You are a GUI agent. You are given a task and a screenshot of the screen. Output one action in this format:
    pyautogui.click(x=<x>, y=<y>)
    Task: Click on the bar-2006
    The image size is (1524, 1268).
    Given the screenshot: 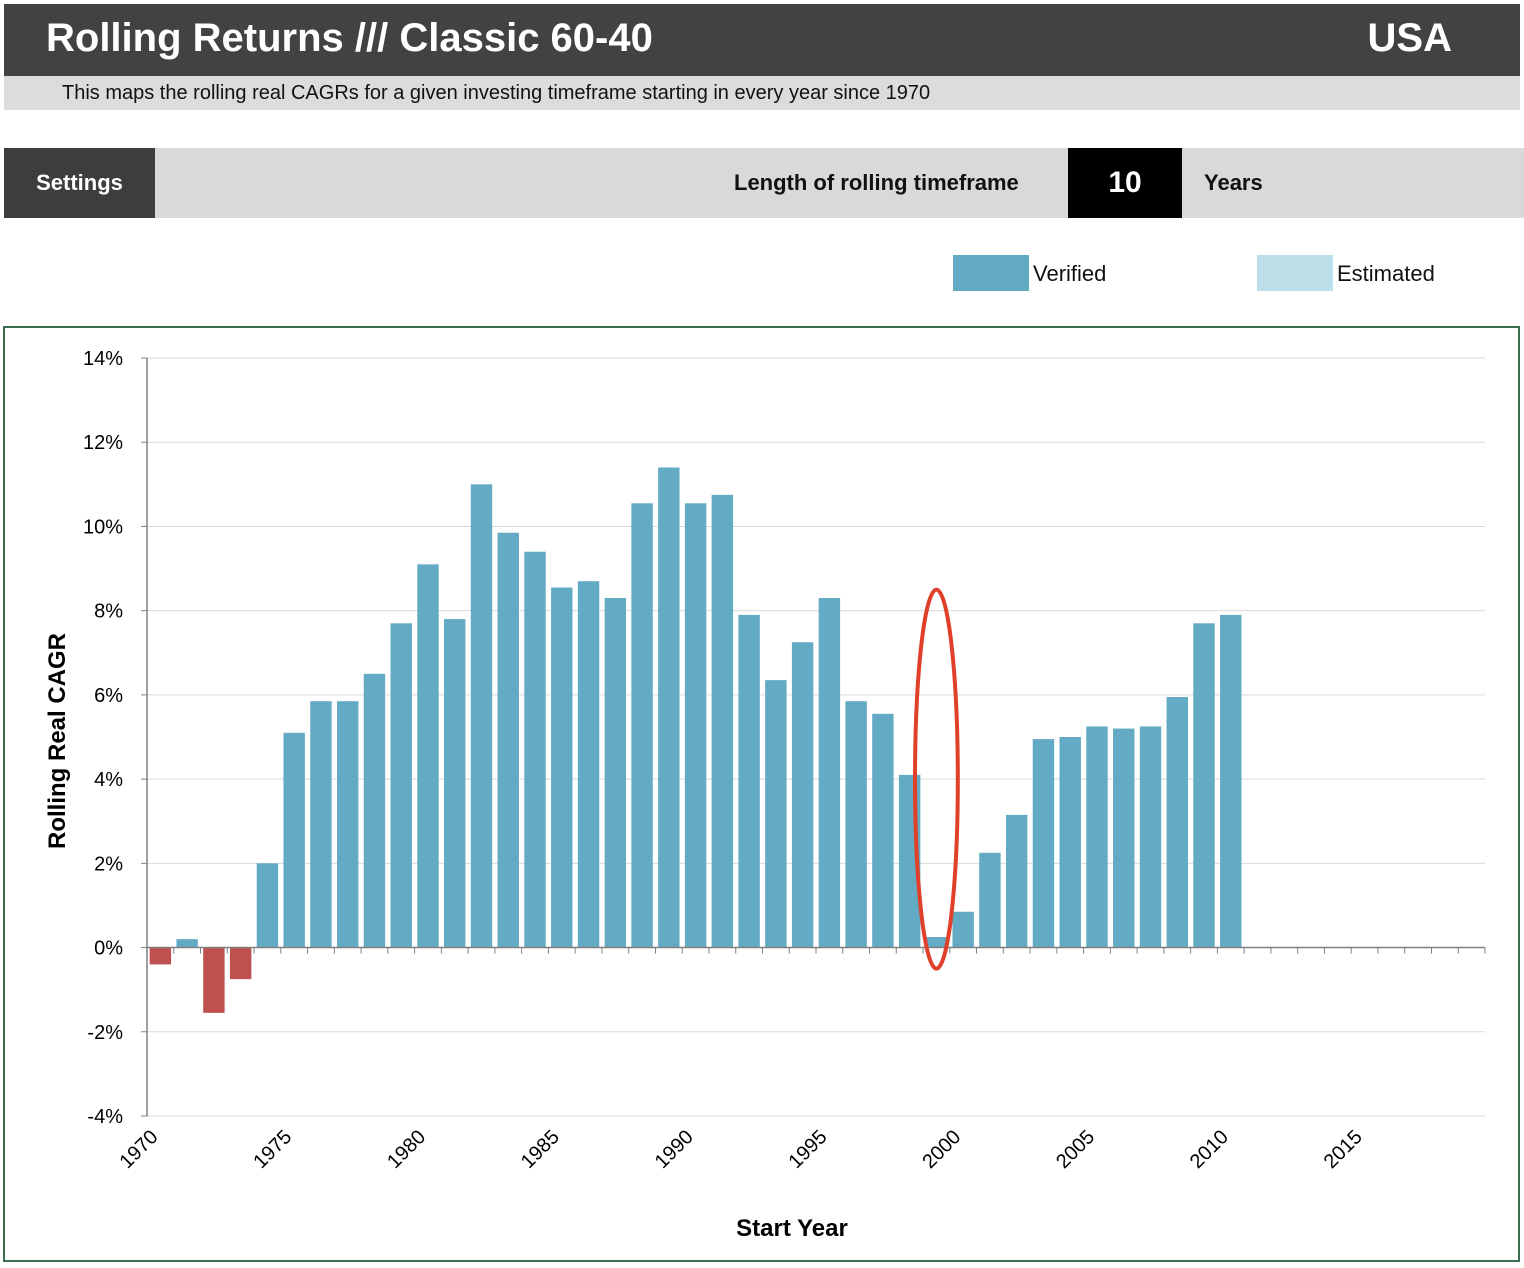 What is the action you would take?
    pyautogui.click(x=1124, y=838)
    